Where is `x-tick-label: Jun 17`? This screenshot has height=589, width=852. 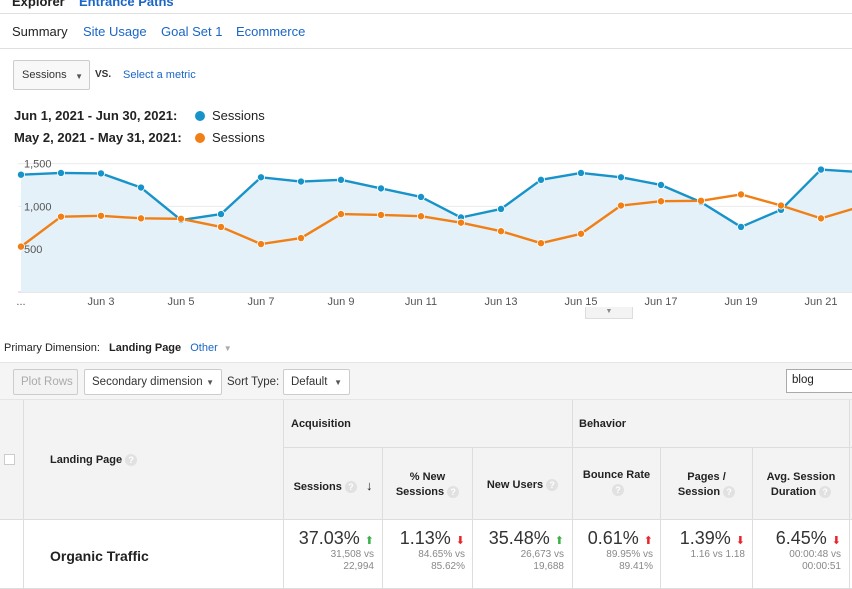 x-tick-label: Jun 17 is located at coordinates (660, 302).